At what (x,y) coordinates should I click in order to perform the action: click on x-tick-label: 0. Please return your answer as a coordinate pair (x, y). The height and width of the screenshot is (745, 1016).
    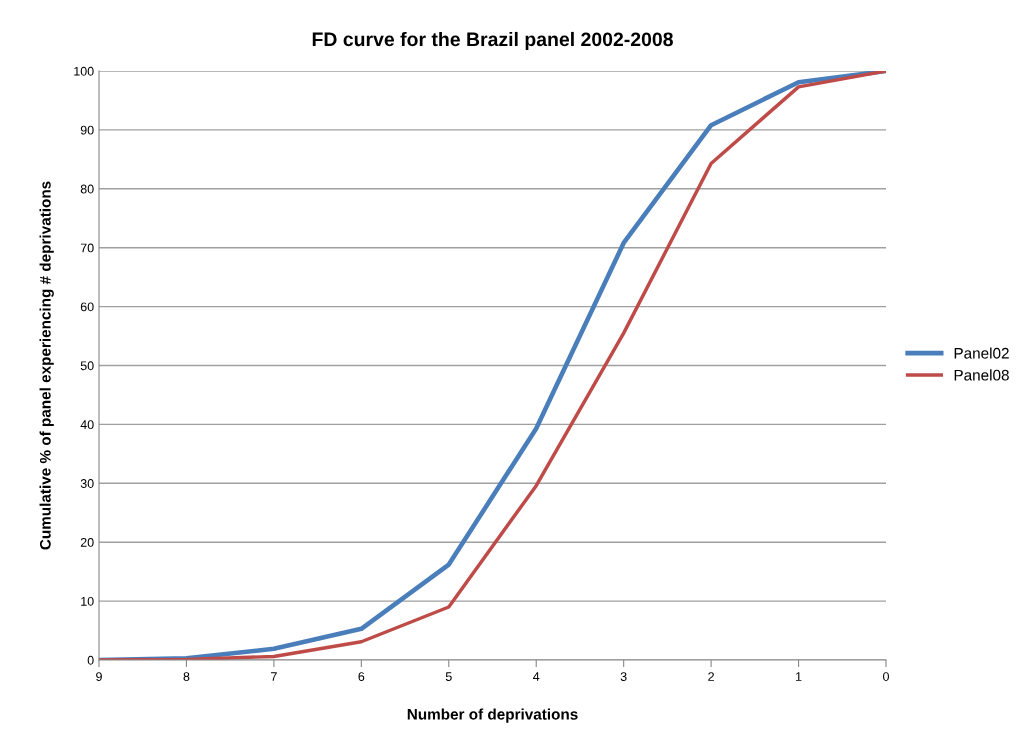
    Looking at the image, I should click on (886, 676).